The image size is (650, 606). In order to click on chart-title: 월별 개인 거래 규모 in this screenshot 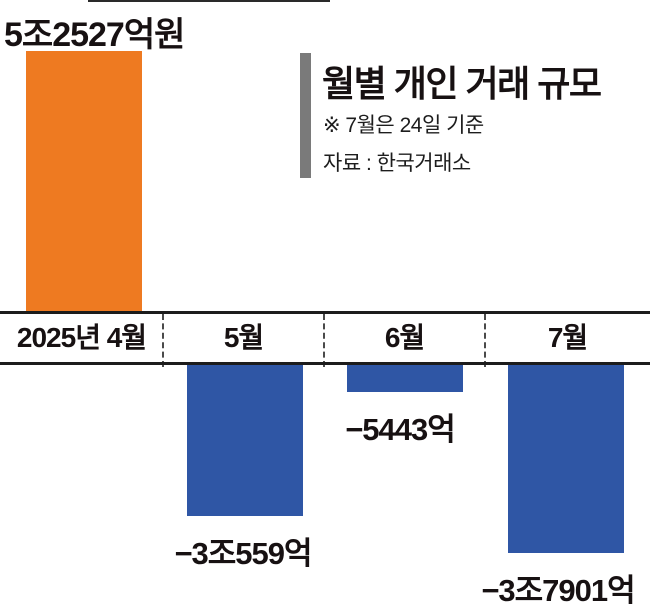, I will do `click(462, 83)`.